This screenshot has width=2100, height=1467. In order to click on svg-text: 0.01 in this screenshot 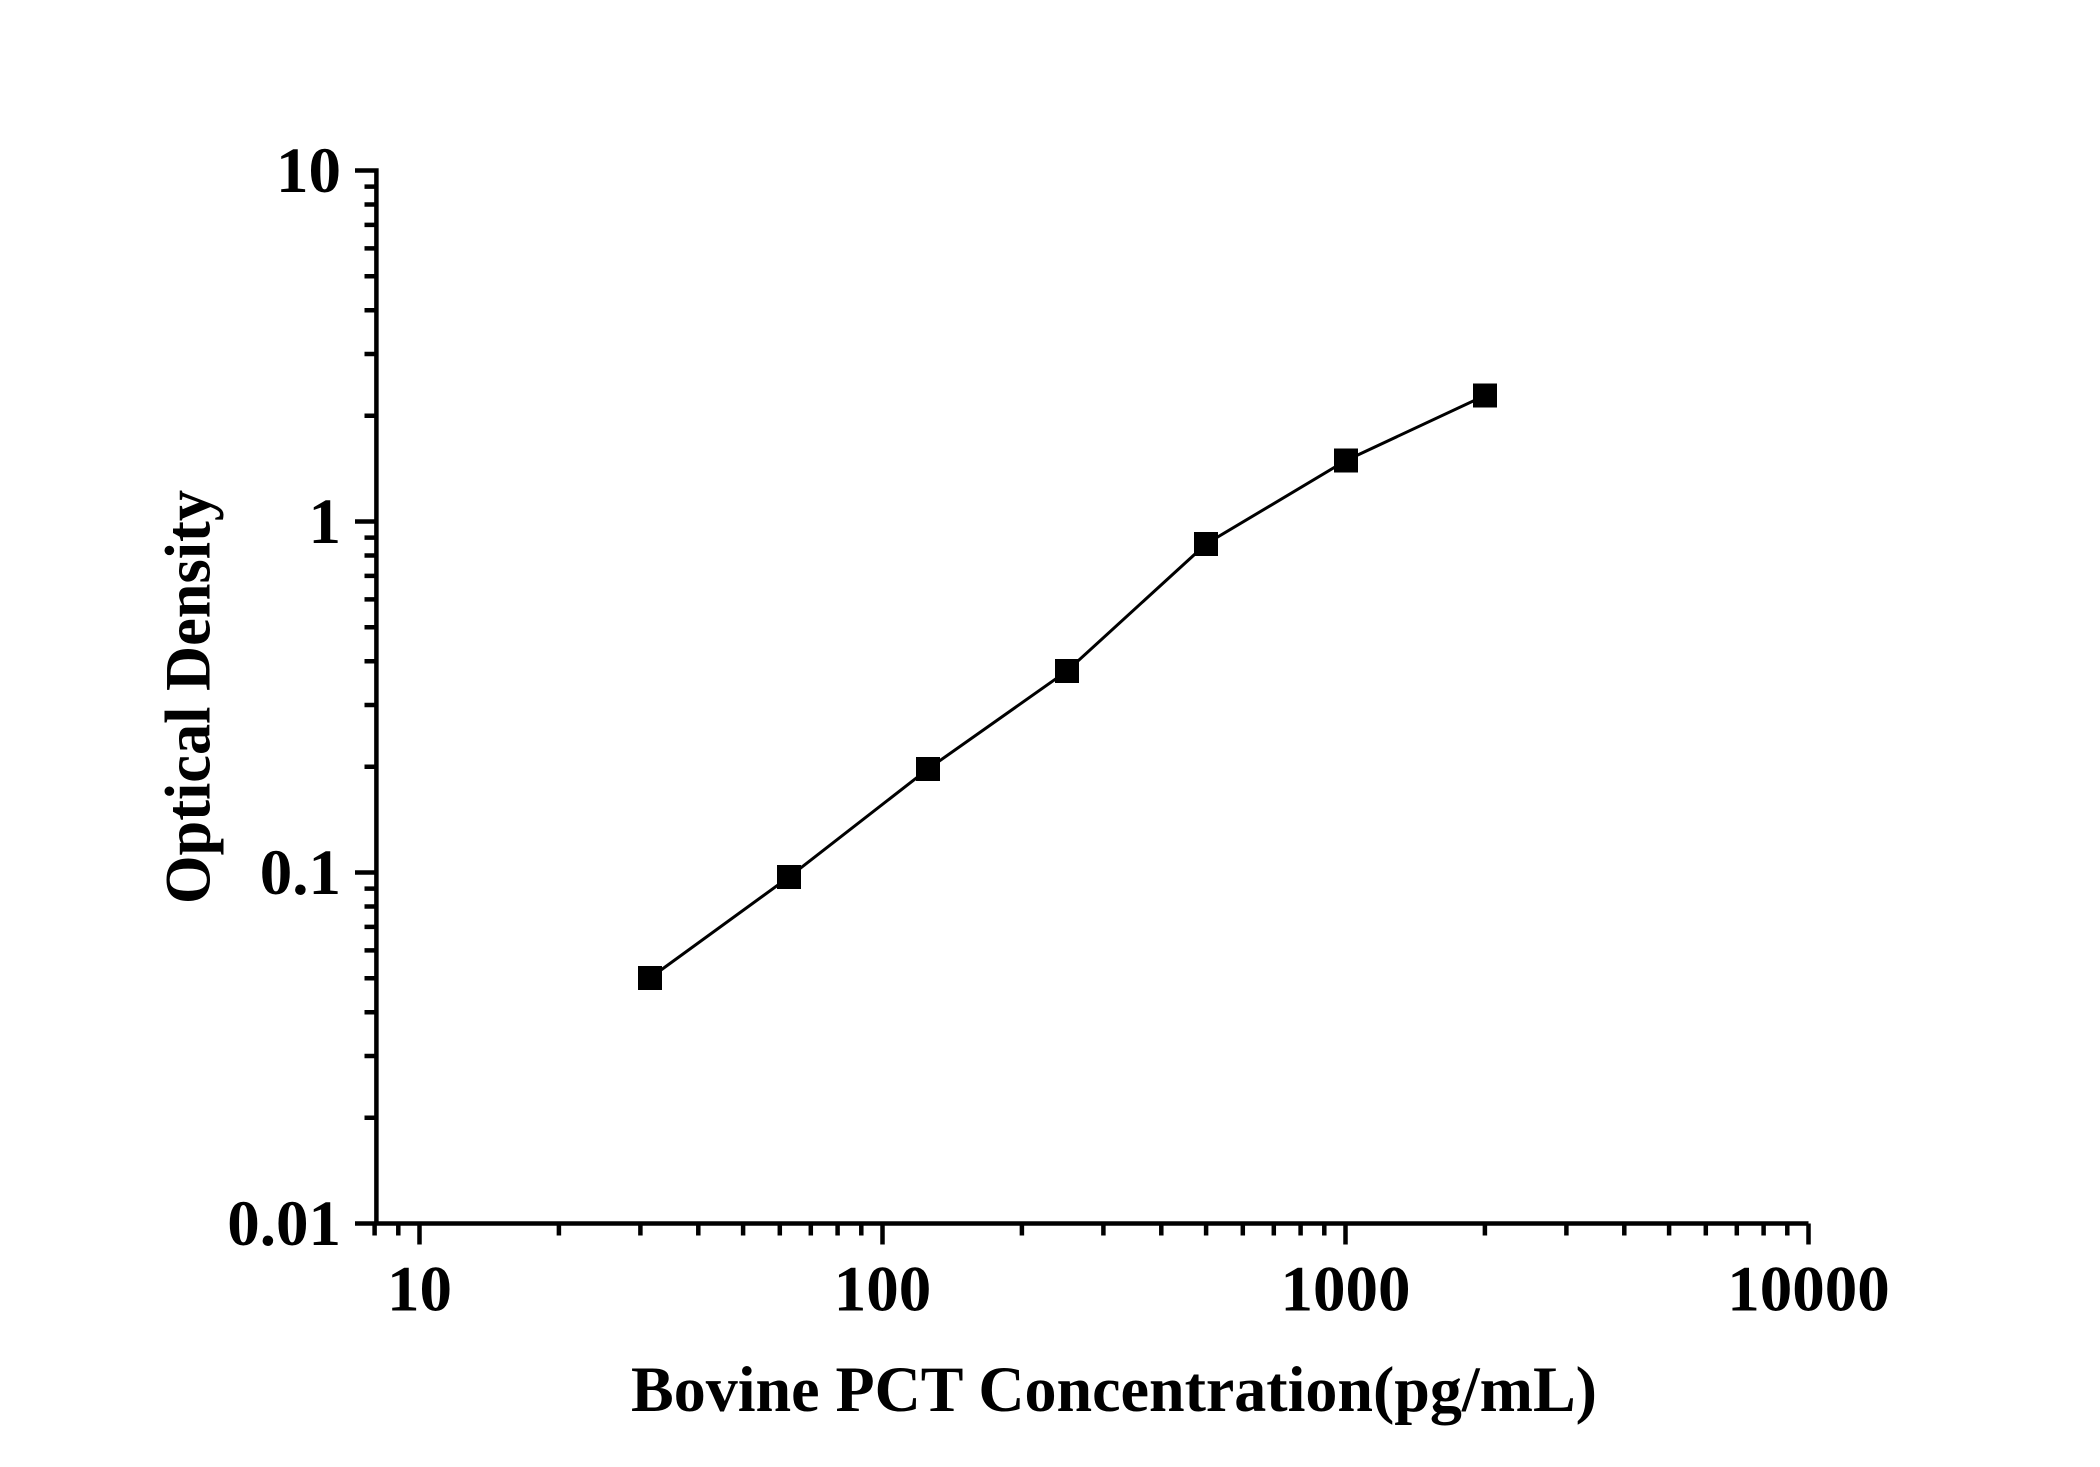, I will do `click(284, 1224)`.